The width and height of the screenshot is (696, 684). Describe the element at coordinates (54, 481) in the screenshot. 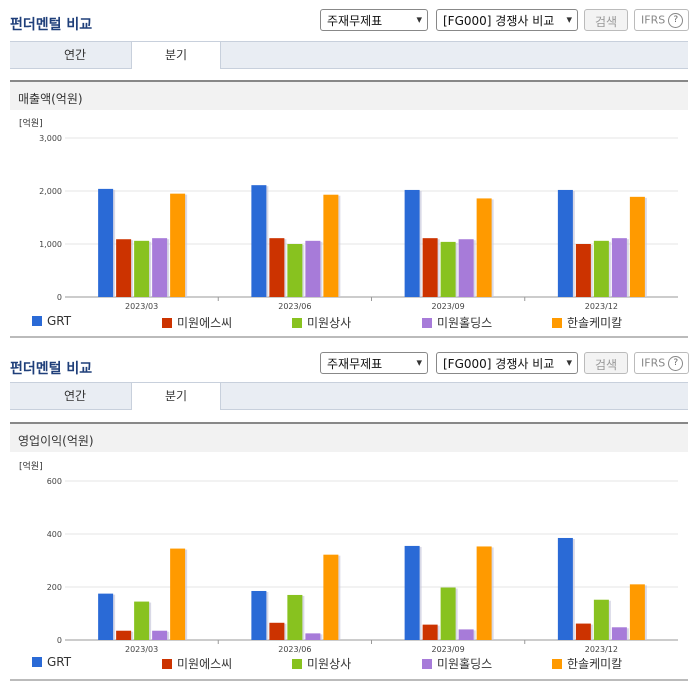

I see `y-tick-label: 600` at that location.